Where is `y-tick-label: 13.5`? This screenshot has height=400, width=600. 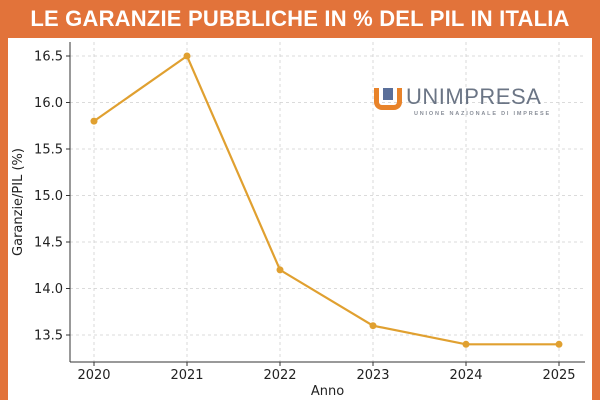
y-tick-label: 13.5 is located at coordinates (48, 336).